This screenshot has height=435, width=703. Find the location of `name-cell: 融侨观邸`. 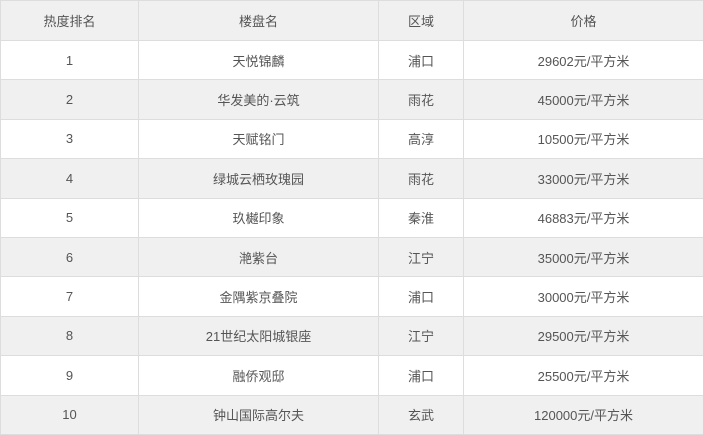

name-cell: 融侨观邸 is located at coordinates (258, 375).